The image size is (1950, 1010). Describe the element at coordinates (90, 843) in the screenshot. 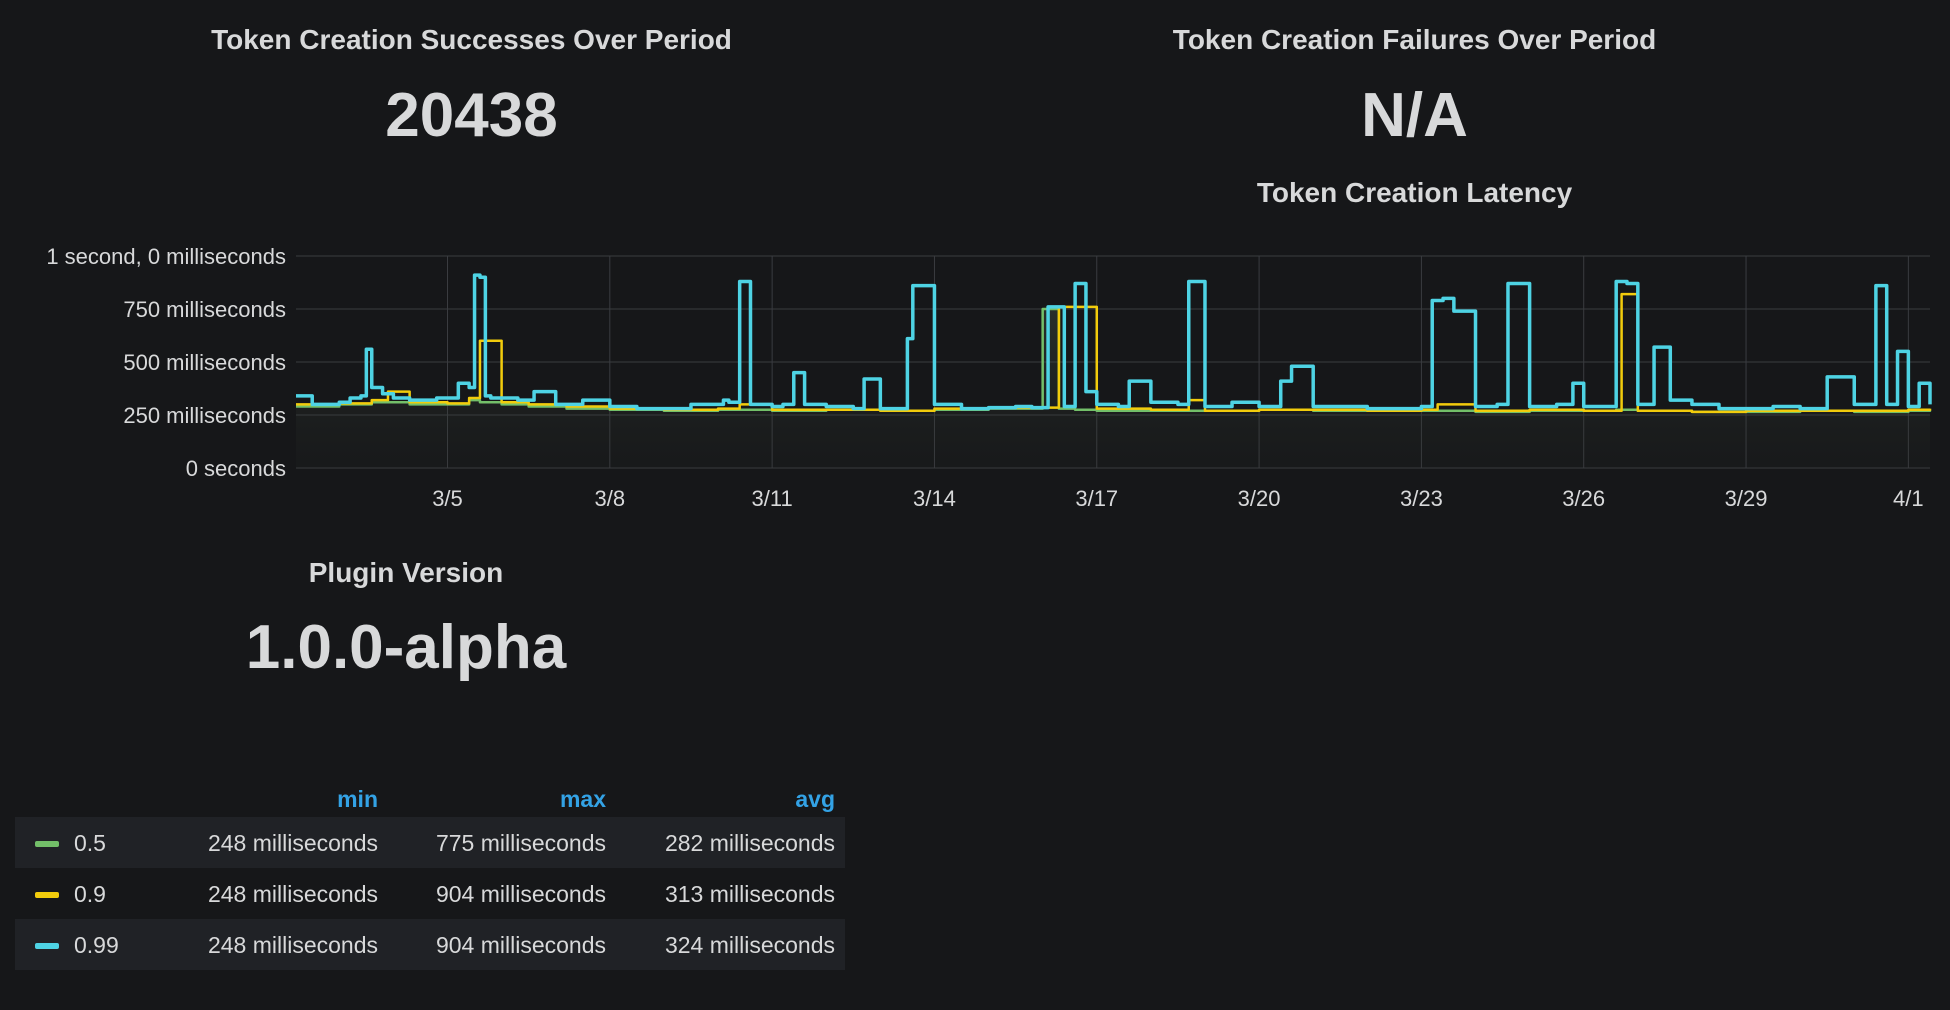

I see `legend-series-name: 0.5` at that location.